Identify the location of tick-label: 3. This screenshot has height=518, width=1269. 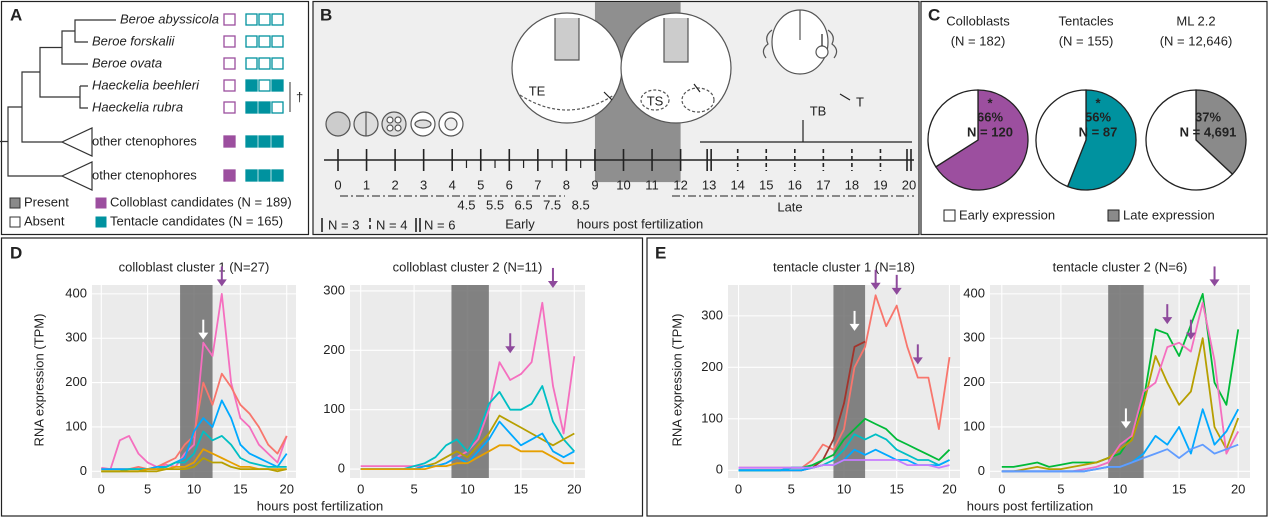
(423, 184).